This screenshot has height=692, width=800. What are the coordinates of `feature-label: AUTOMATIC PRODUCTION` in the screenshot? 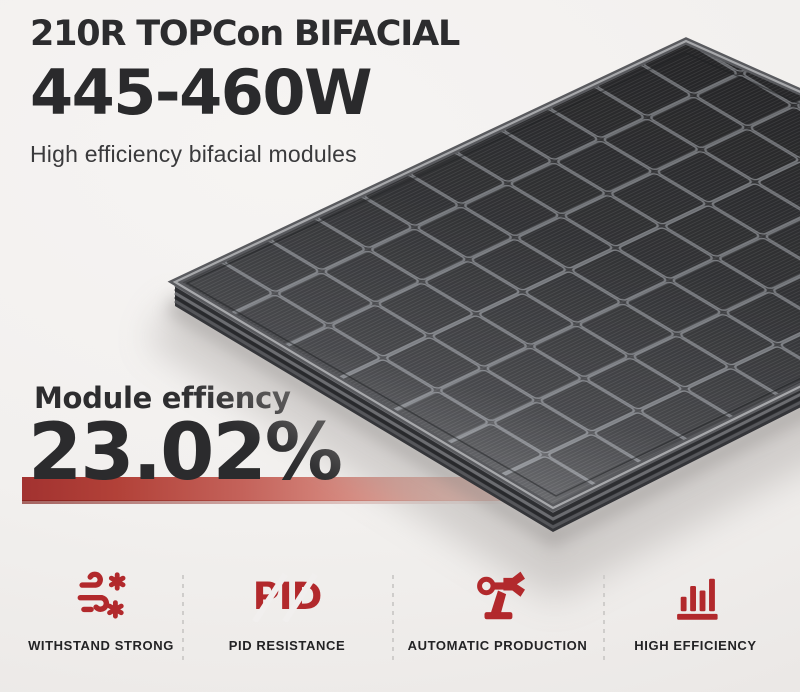 It's located at (497, 645).